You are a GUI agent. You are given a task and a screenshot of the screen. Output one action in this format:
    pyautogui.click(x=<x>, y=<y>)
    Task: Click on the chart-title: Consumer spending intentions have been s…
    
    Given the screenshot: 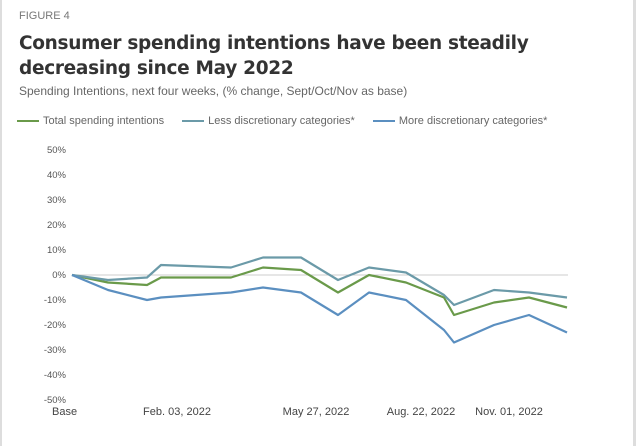 What is the action you would take?
    pyautogui.click(x=274, y=56)
    